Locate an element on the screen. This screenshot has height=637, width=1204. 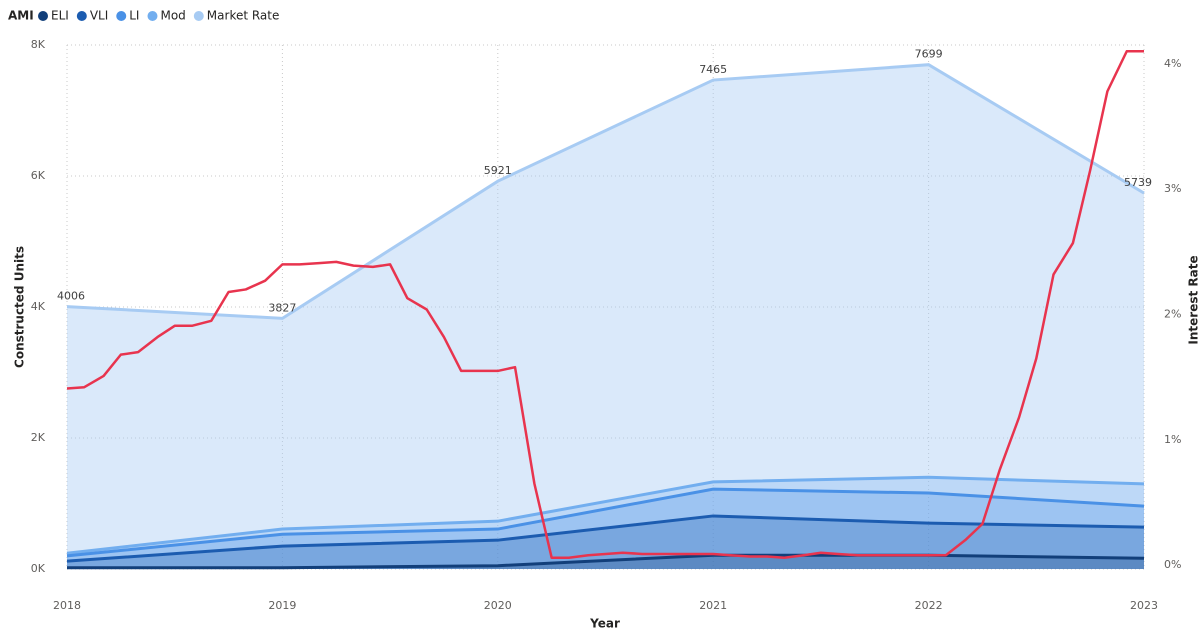
y-tick-label: 2K is located at coordinates (38, 437).